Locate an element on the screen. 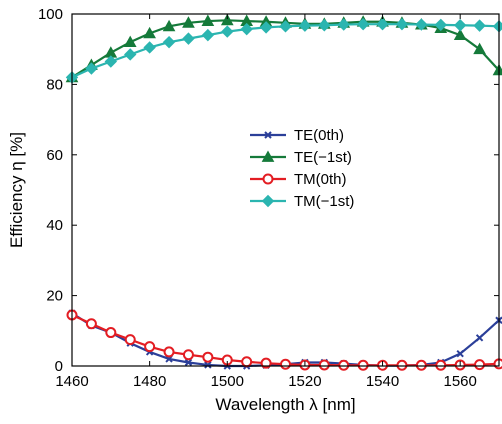 This screenshot has width=502, height=424. legend-label-2: TM(0th) is located at coordinates (320, 179).